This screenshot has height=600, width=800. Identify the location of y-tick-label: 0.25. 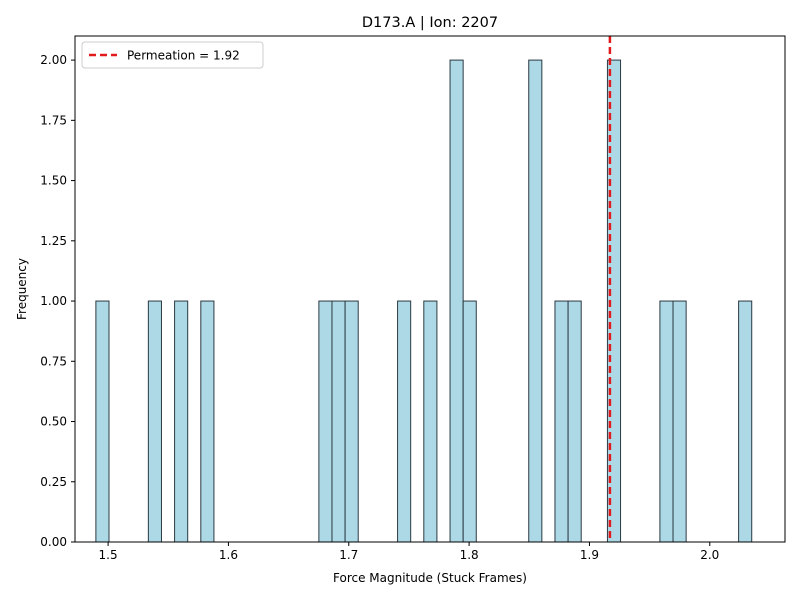
(53, 482).